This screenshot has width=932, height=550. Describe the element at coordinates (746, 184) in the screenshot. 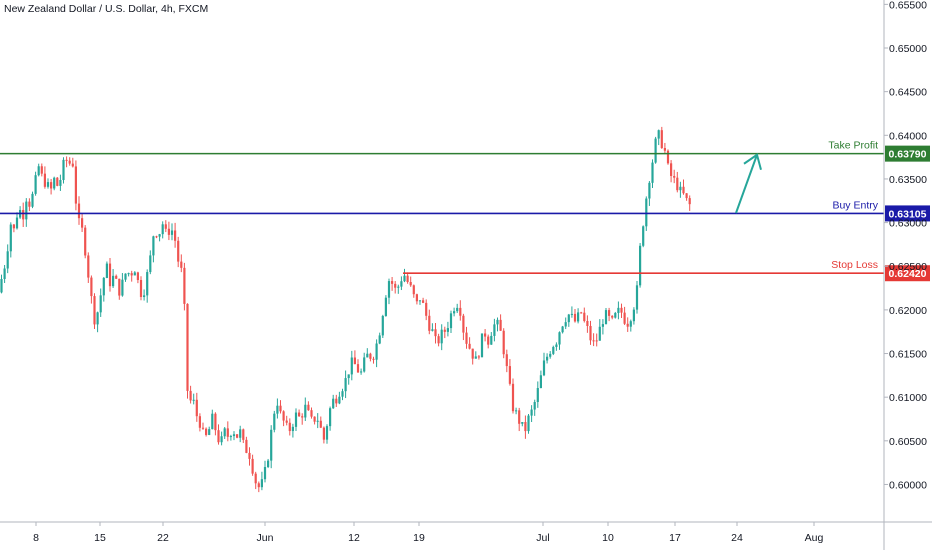

I see `arrow-shaft` at that location.